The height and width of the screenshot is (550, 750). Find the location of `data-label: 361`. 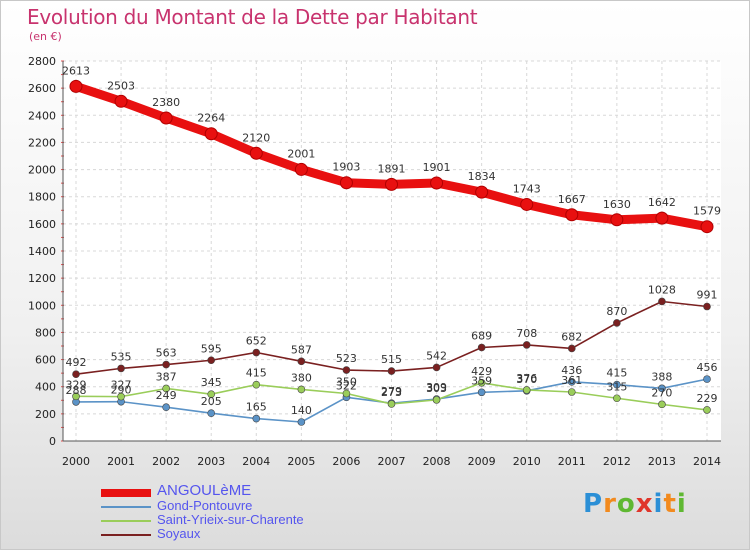

data-label: 361 is located at coordinates (571, 380).